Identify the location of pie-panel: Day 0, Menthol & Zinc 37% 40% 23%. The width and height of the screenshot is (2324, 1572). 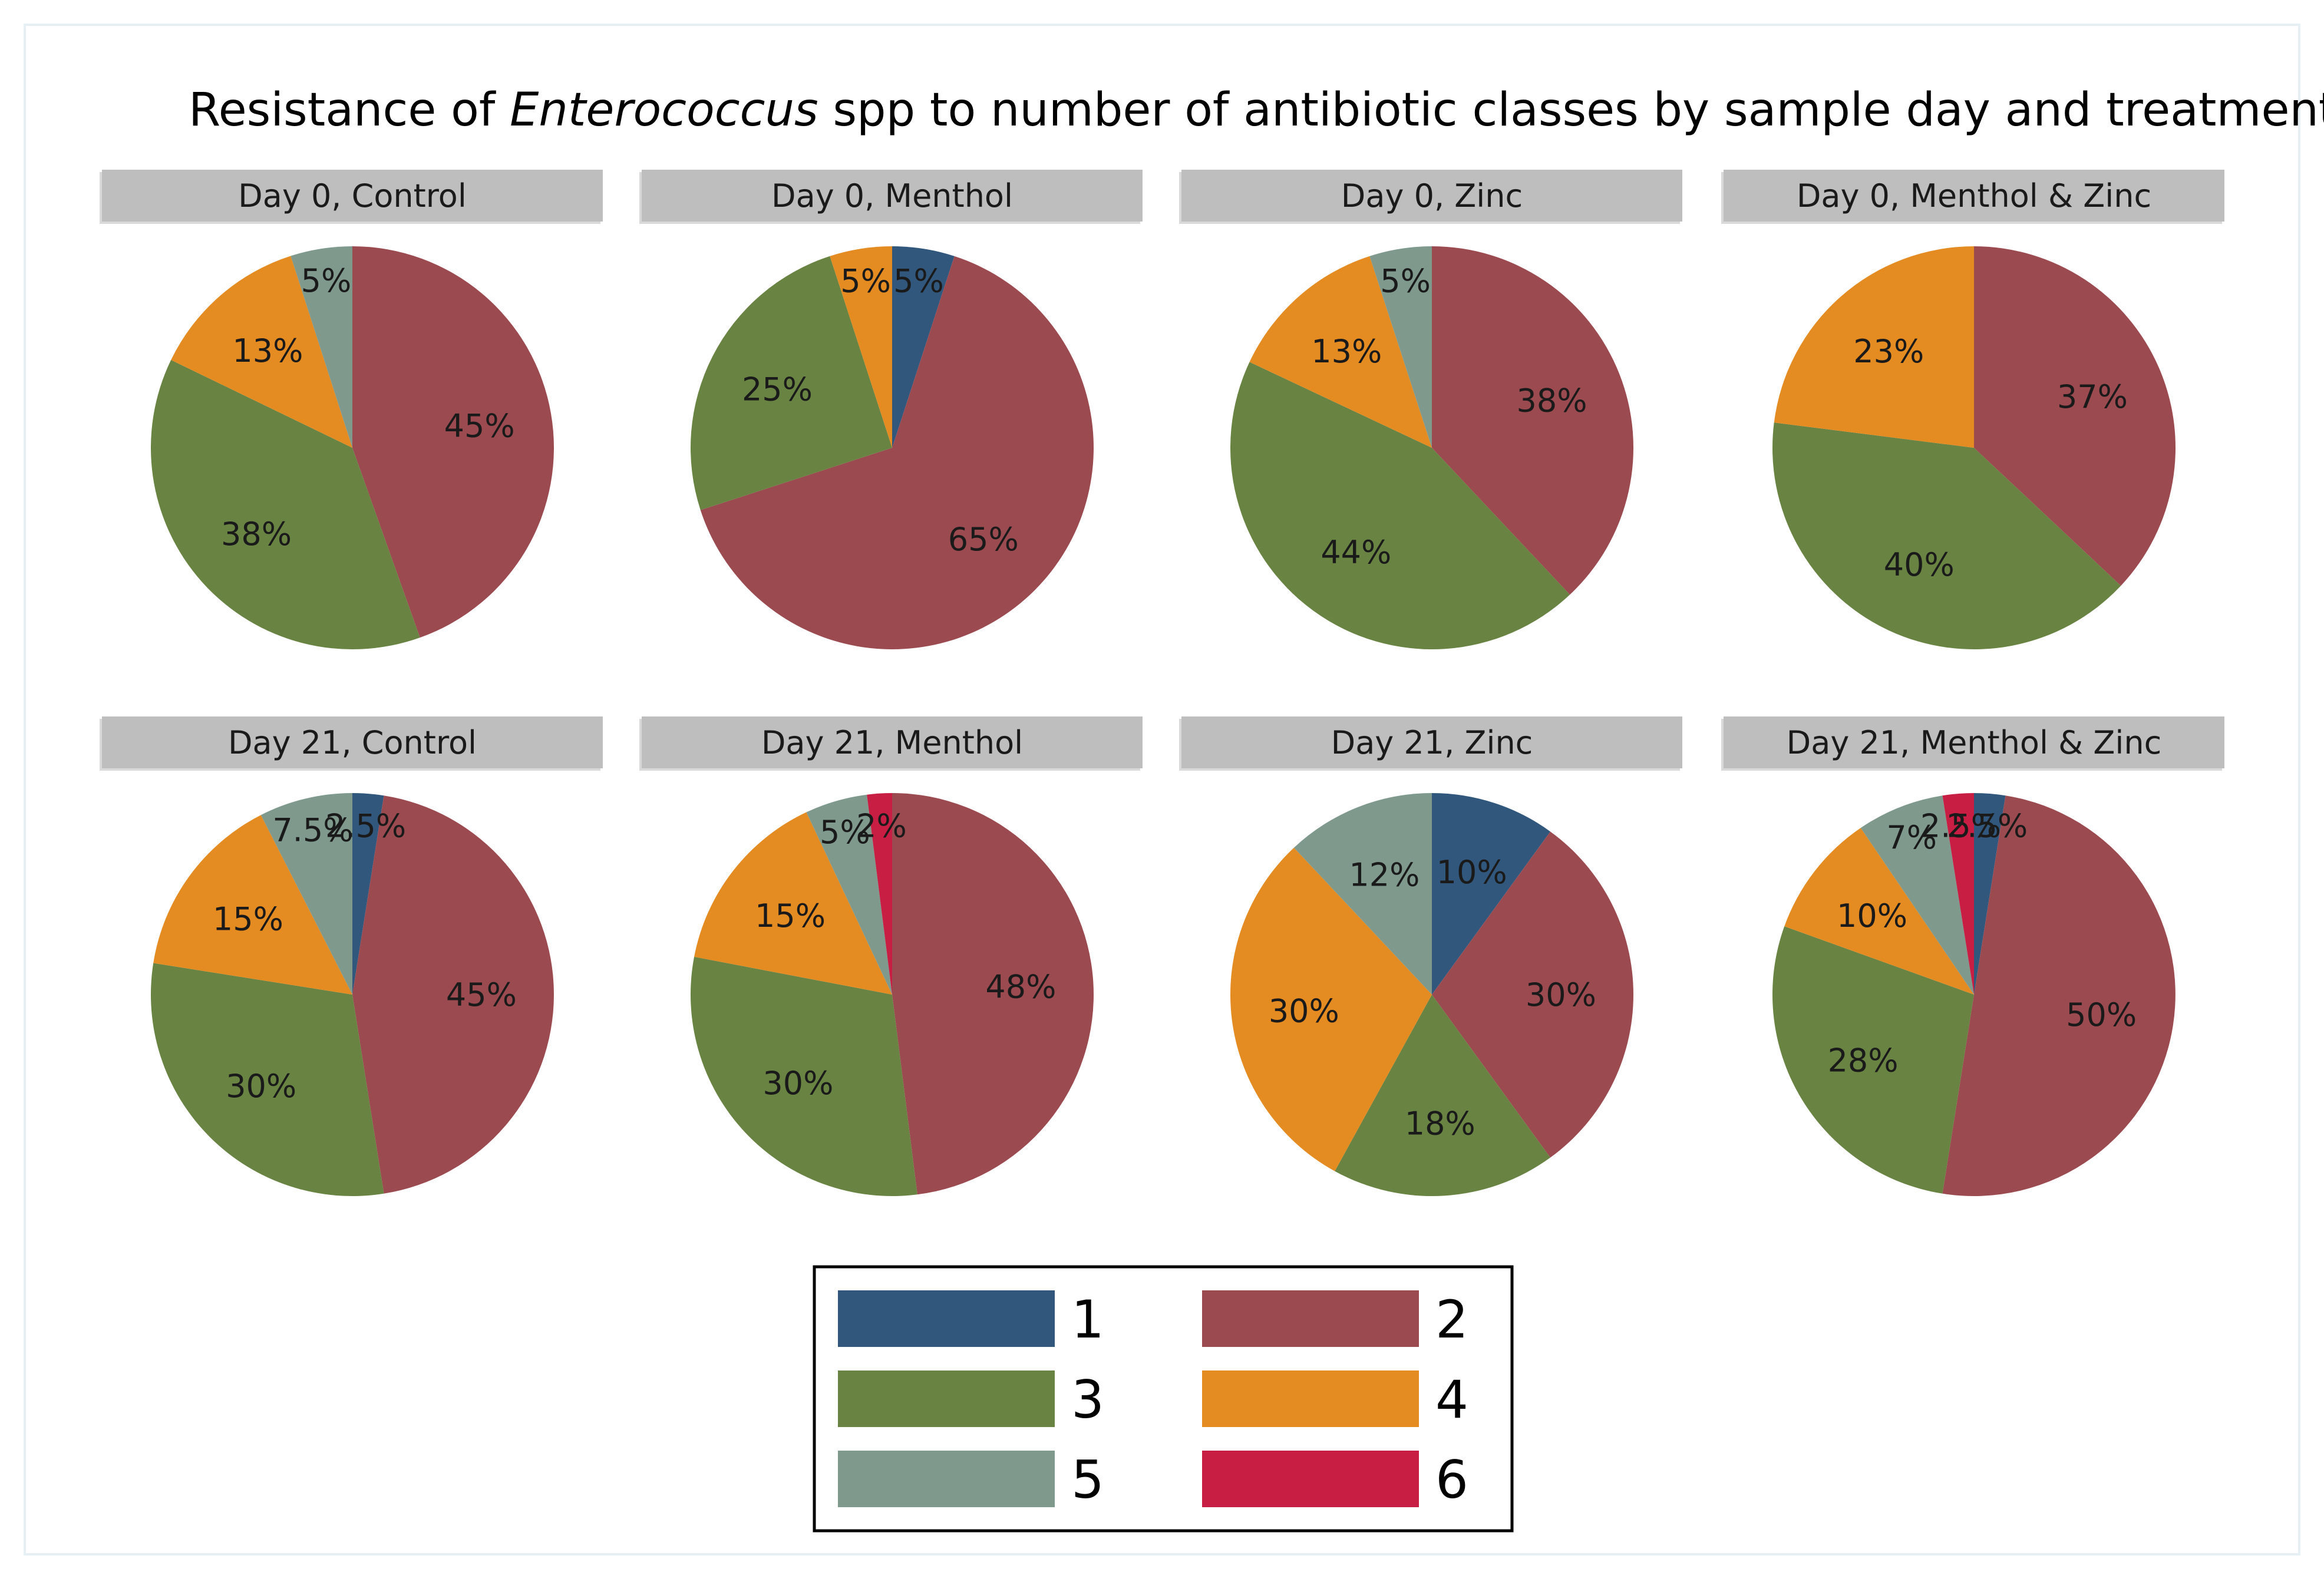
(1973, 410).